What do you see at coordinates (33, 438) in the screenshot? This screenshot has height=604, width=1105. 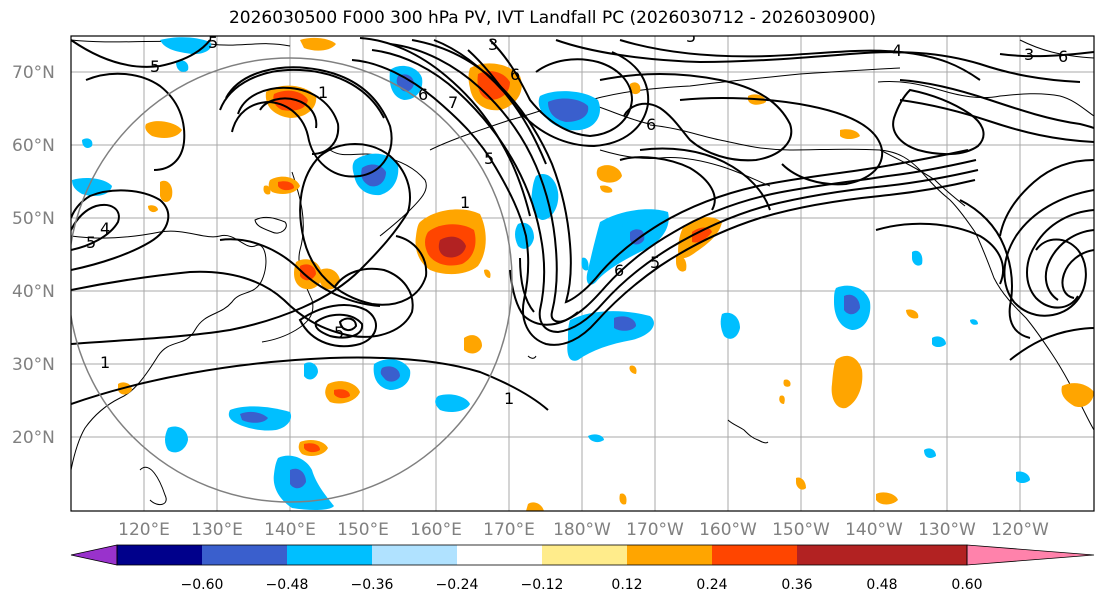 I see `lat-label-20n: 20°N` at bounding box center [33, 438].